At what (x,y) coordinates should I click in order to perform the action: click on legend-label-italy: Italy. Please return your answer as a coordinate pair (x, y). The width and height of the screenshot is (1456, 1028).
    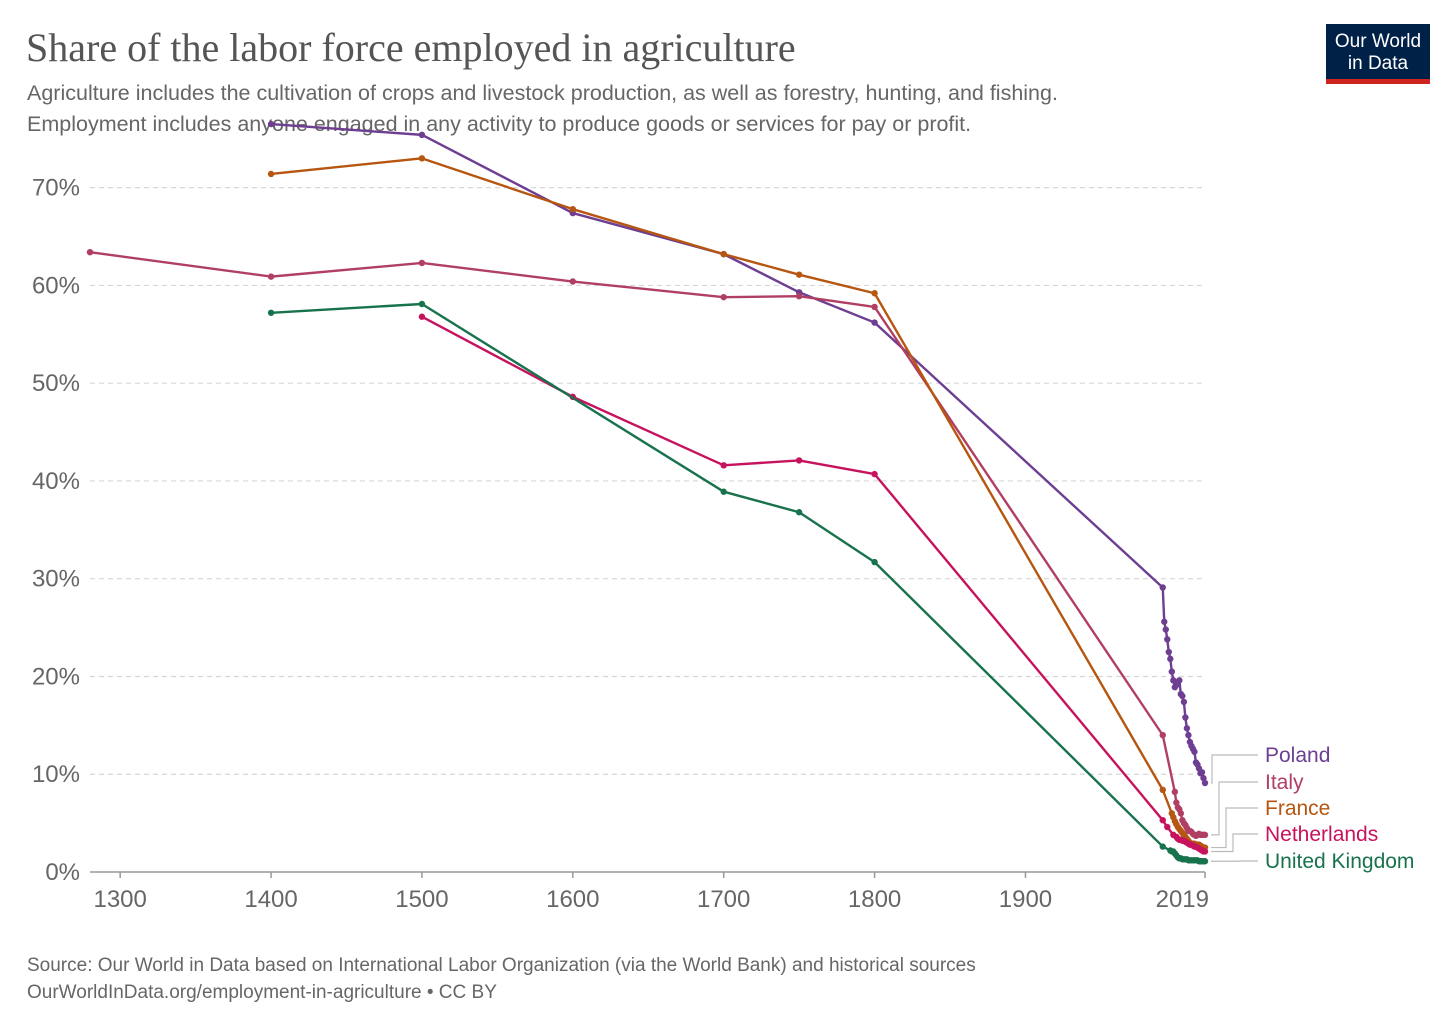
    Looking at the image, I should click on (1284, 782).